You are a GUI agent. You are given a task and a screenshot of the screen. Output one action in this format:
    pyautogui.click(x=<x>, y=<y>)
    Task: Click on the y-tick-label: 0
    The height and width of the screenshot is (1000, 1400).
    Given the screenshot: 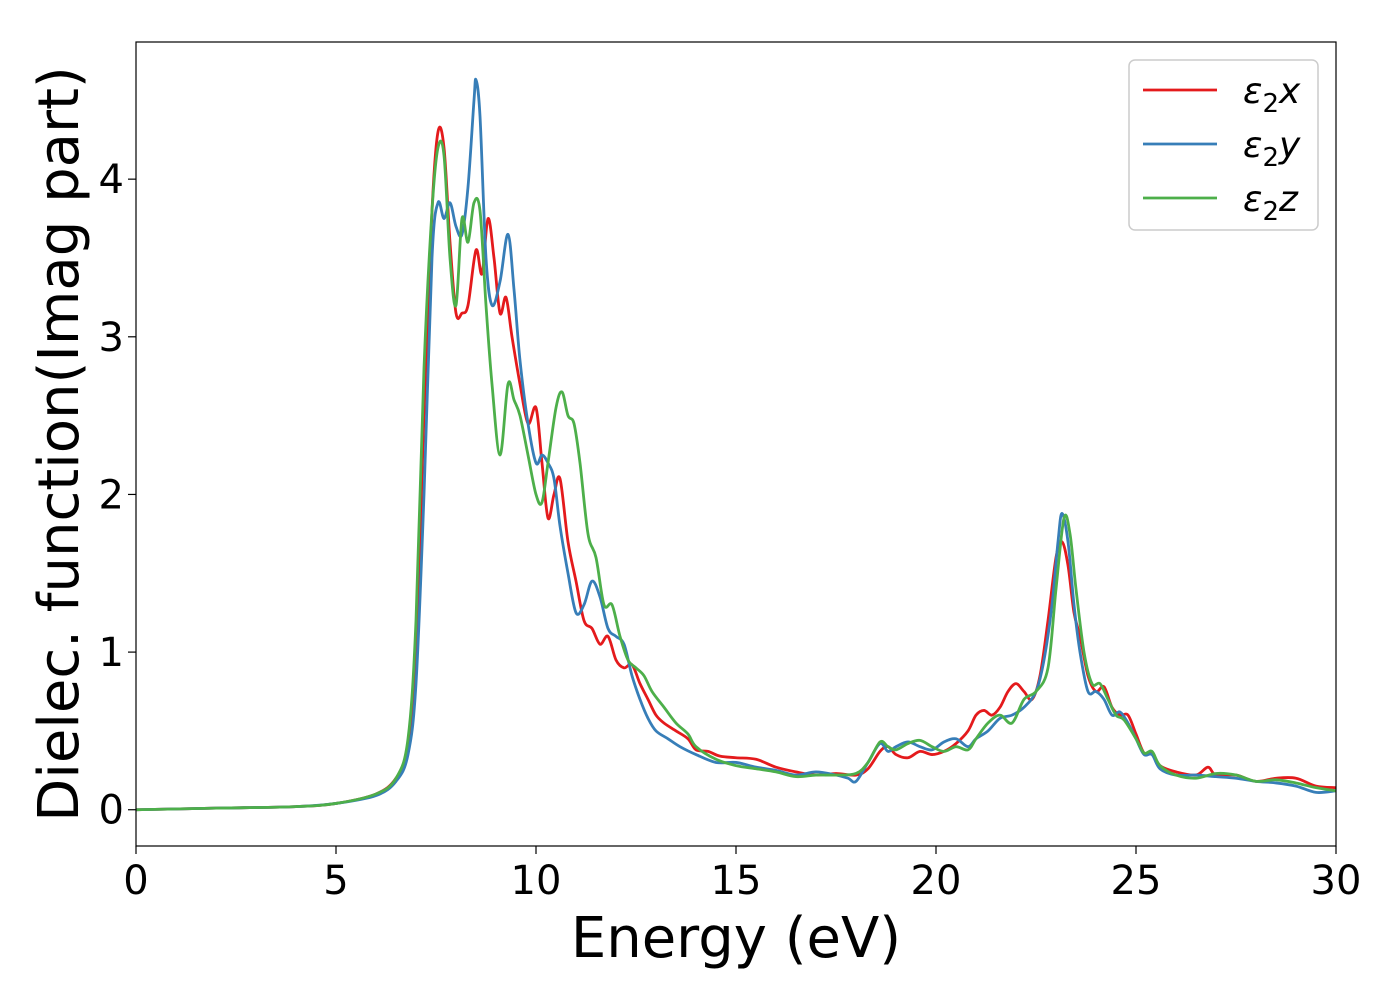 What is the action you would take?
    pyautogui.click(x=111, y=811)
    